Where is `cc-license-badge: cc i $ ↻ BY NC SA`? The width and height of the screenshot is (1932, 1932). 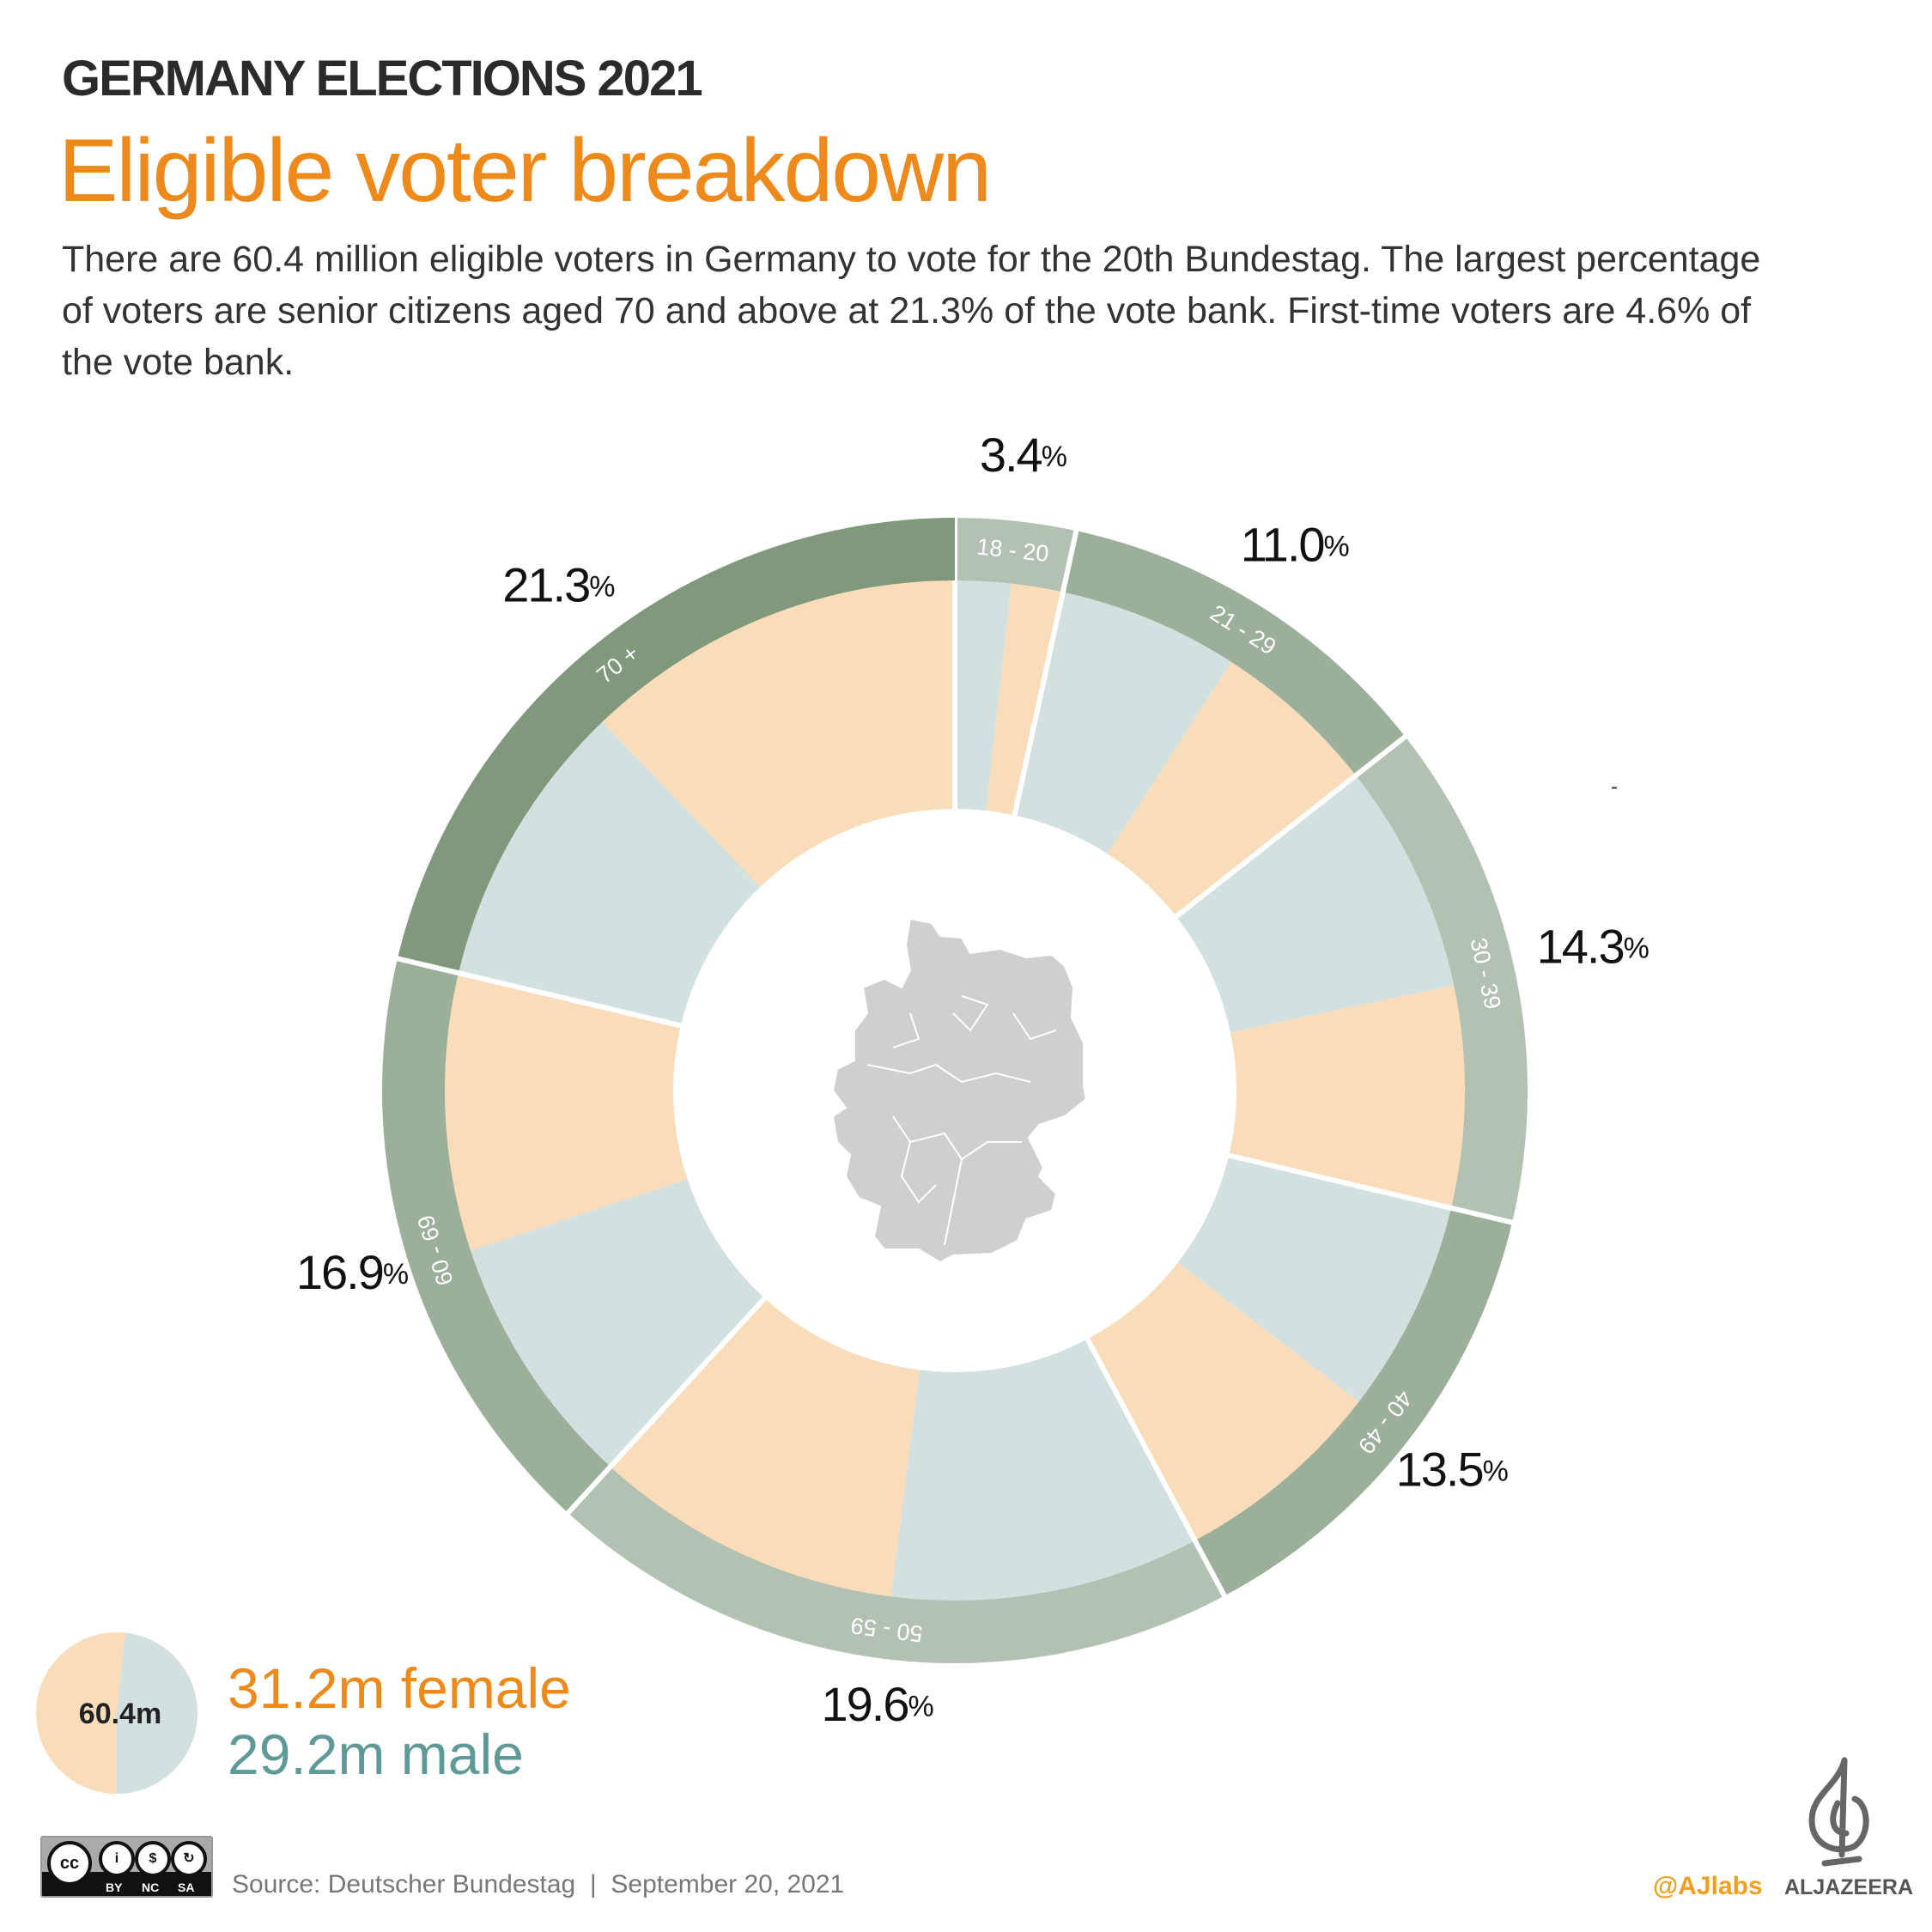 cc-license-badge: cc i $ ↻ BY NC SA is located at coordinates (127, 1867).